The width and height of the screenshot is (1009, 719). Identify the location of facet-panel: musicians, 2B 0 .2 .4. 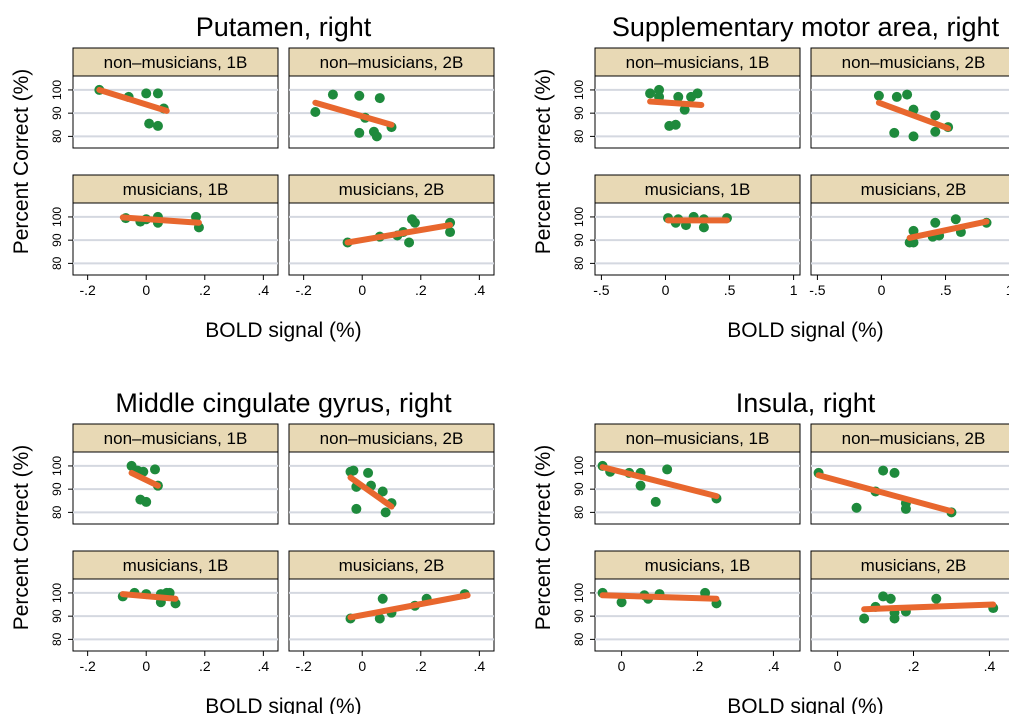
(909, 612).